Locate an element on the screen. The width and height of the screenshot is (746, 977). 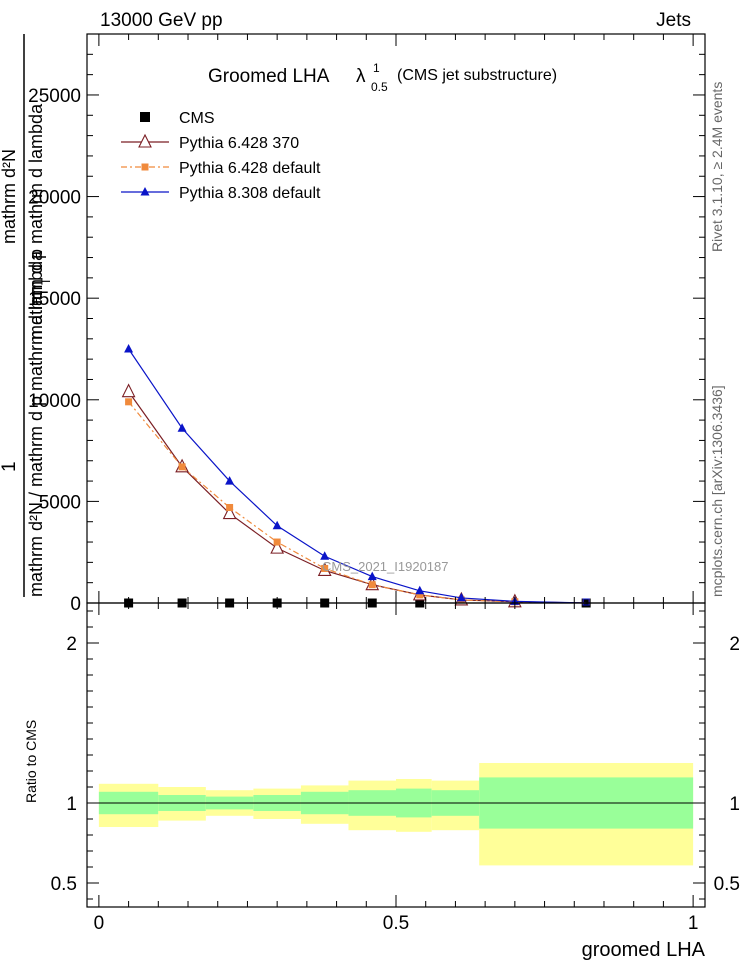
ratio-tick-label-right: 2 is located at coordinates (734, 644).